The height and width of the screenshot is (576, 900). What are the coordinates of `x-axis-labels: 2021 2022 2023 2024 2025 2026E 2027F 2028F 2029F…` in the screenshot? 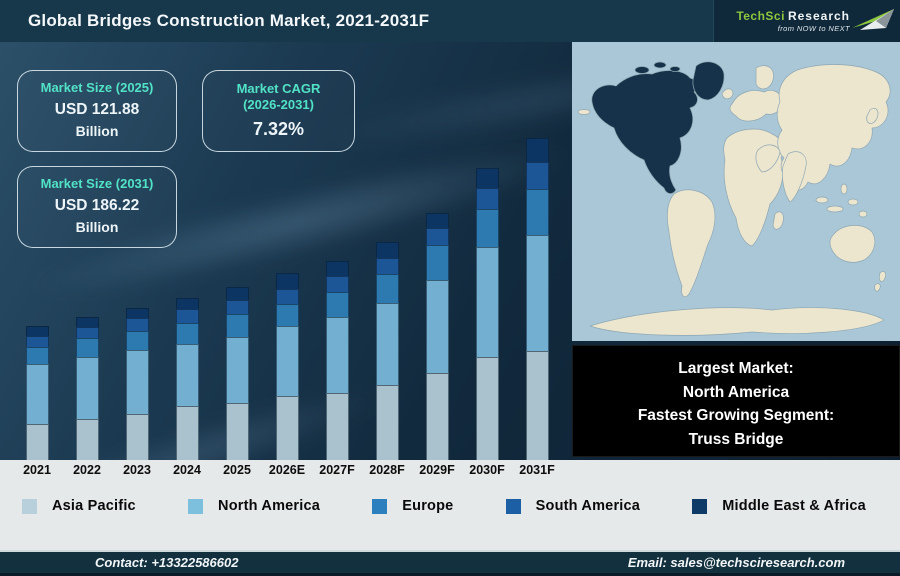 It's located at (287, 470).